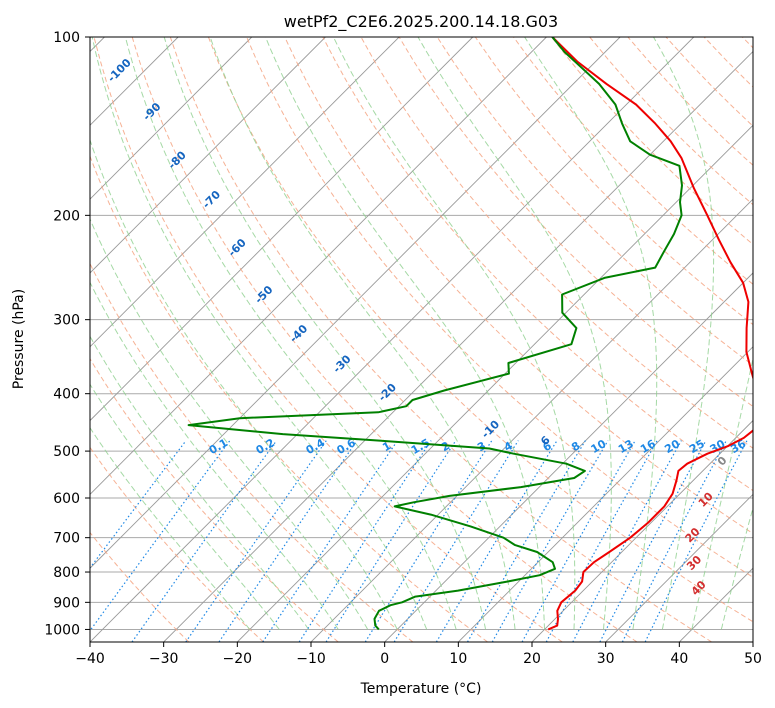 The height and width of the screenshot is (708, 775). I want to click on x-tick-label: −40, so click(90, 659).